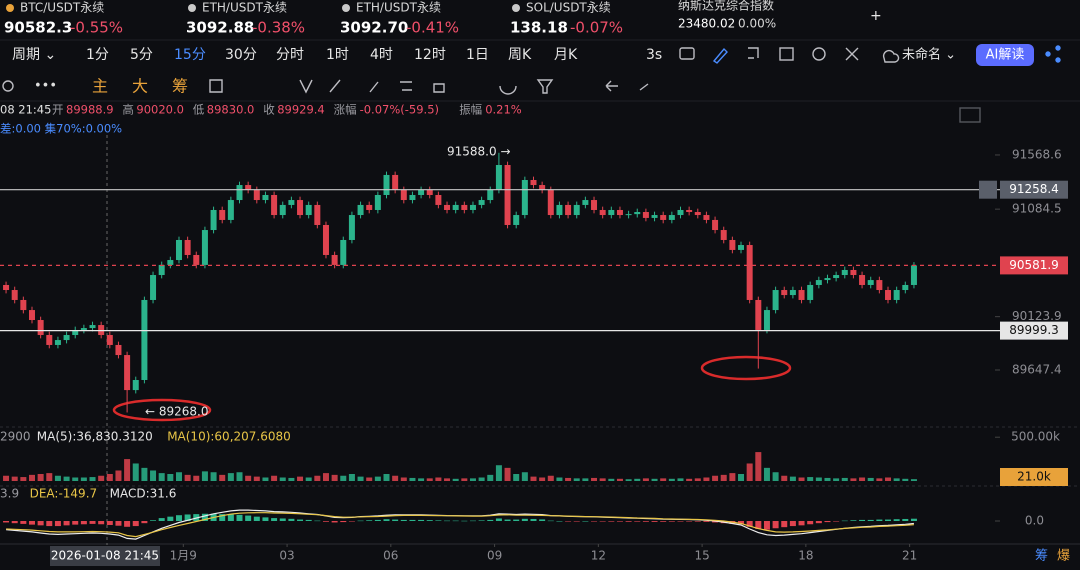 This screenshot has width=1080, height=570. What do you see at coordinates (180, 86) in the screenshot?
I see `indicator-tab: 筹` at bounding box center [180, 86].